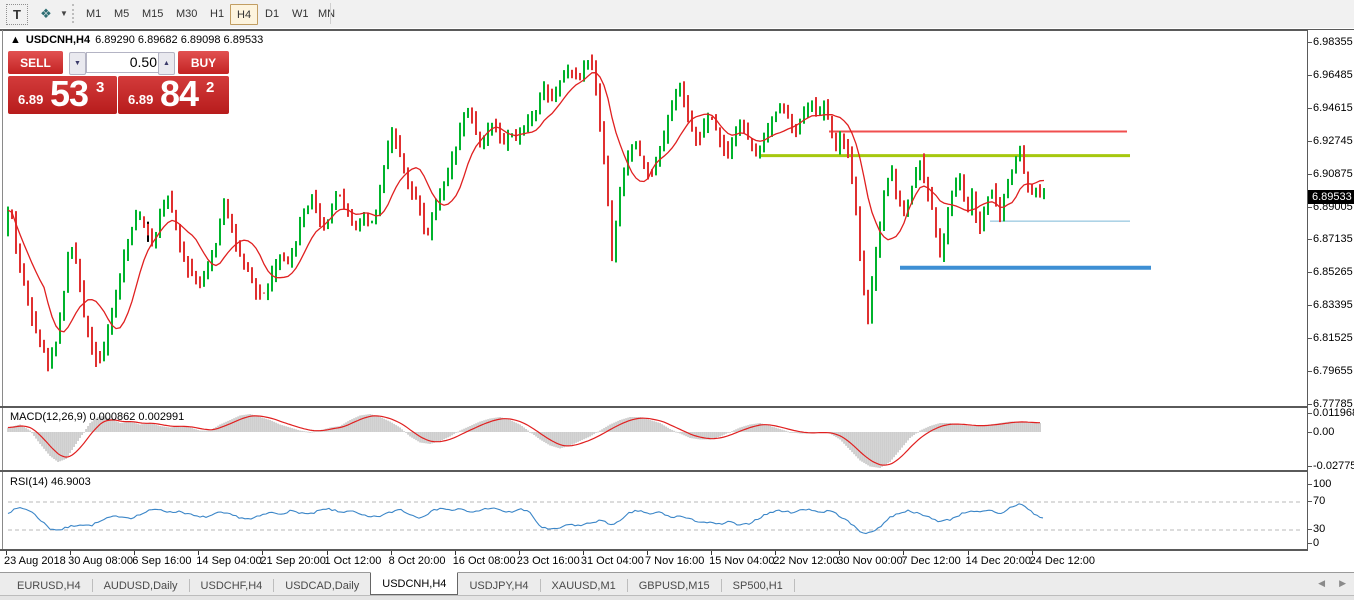 This screenshot has width=1354, height=600. Describe the element at coordinates (49, 585) in the screenshot. I see `chart-tab-eurusd-h4: EURUSD,H4` at that location.